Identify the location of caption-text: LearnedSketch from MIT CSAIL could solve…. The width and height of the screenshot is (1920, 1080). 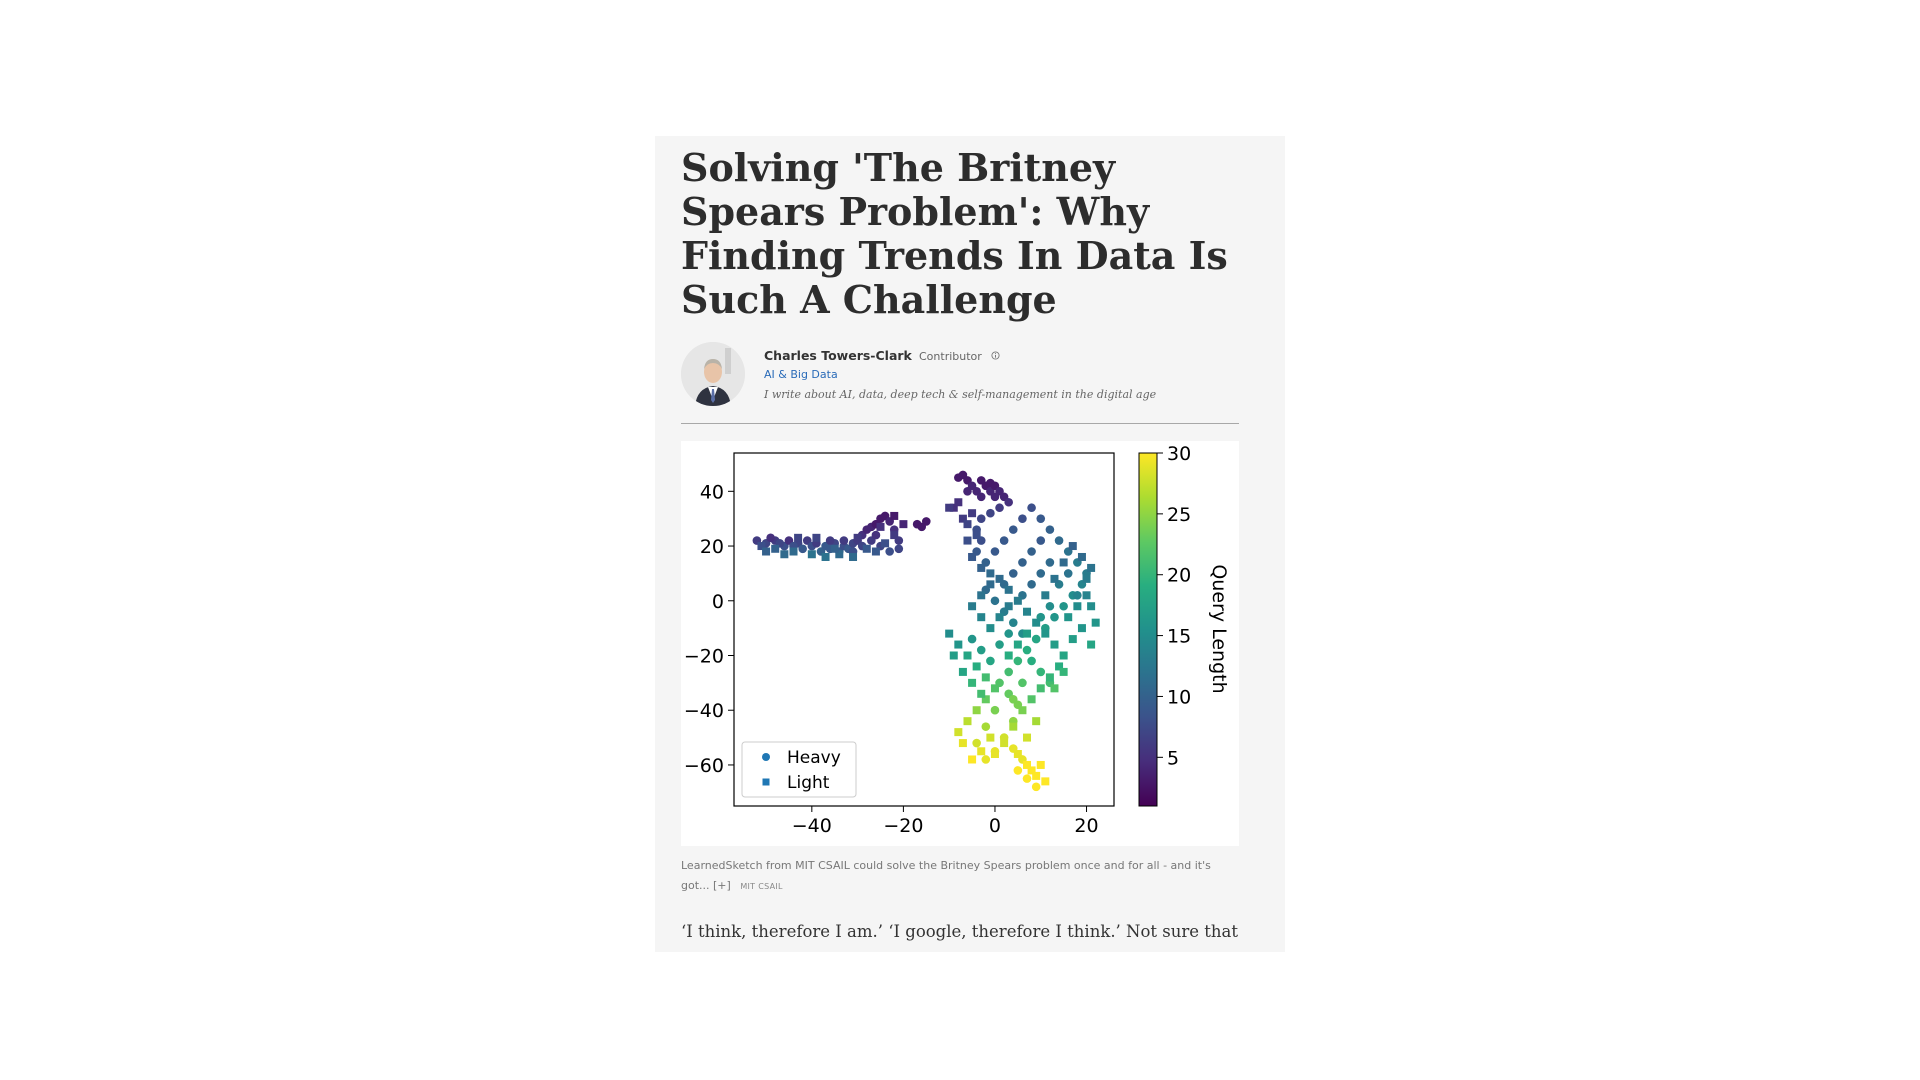
(946, 875).